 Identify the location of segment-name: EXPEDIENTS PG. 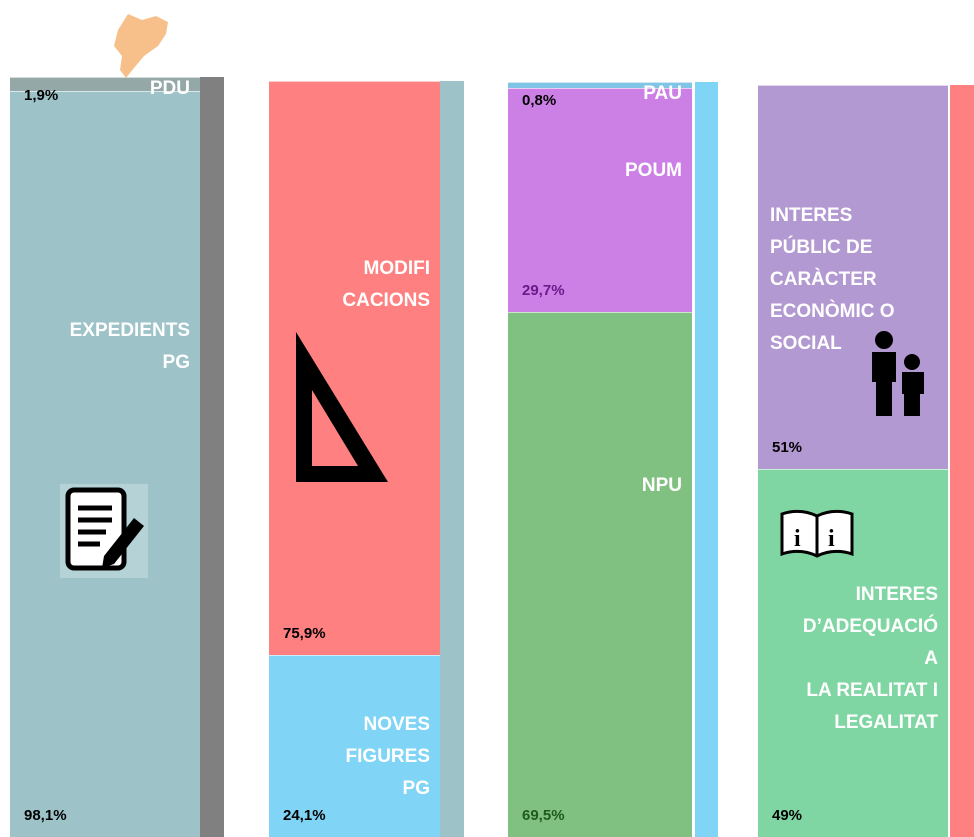
(129, 347).